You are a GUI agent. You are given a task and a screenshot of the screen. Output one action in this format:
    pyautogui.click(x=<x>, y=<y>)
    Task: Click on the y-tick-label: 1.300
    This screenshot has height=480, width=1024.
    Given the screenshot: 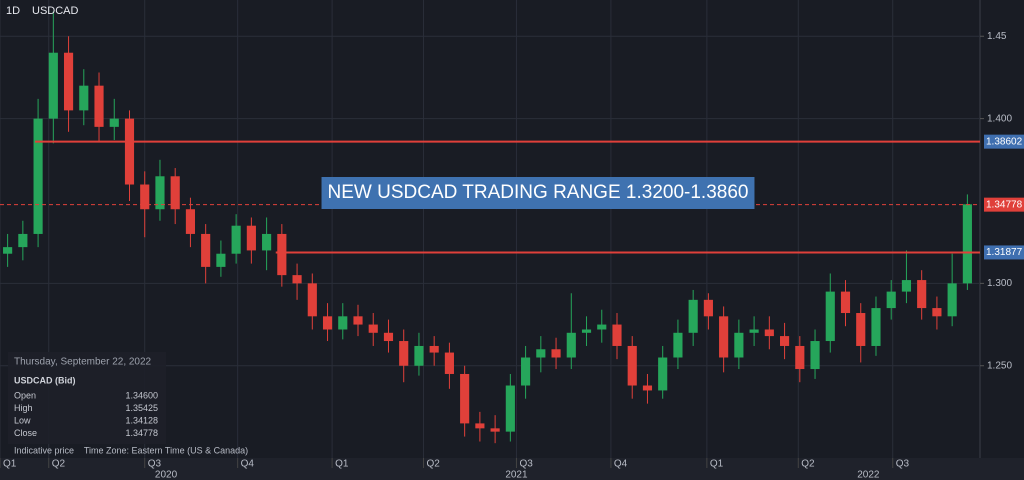 What is the action you would take?
    pyautogui.click(x=999, y=283)
    